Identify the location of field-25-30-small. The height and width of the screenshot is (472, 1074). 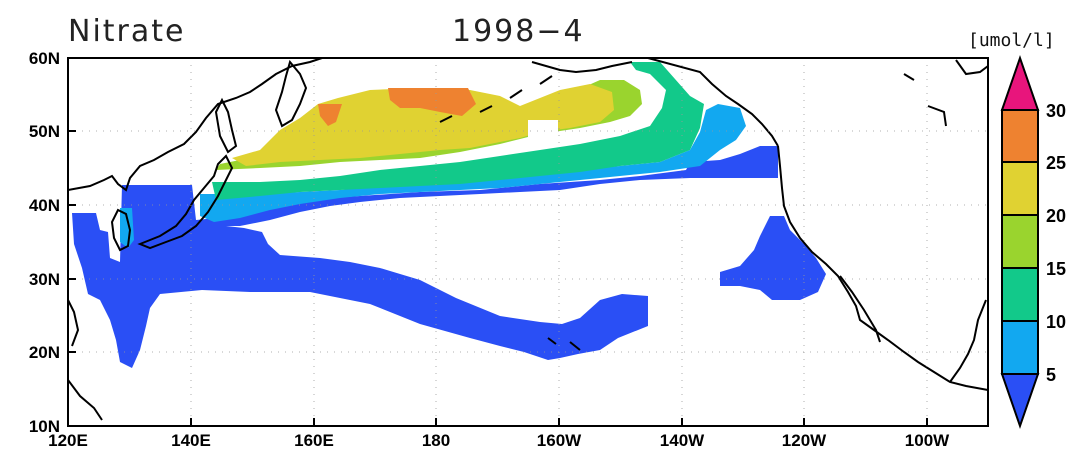
(330, 115).